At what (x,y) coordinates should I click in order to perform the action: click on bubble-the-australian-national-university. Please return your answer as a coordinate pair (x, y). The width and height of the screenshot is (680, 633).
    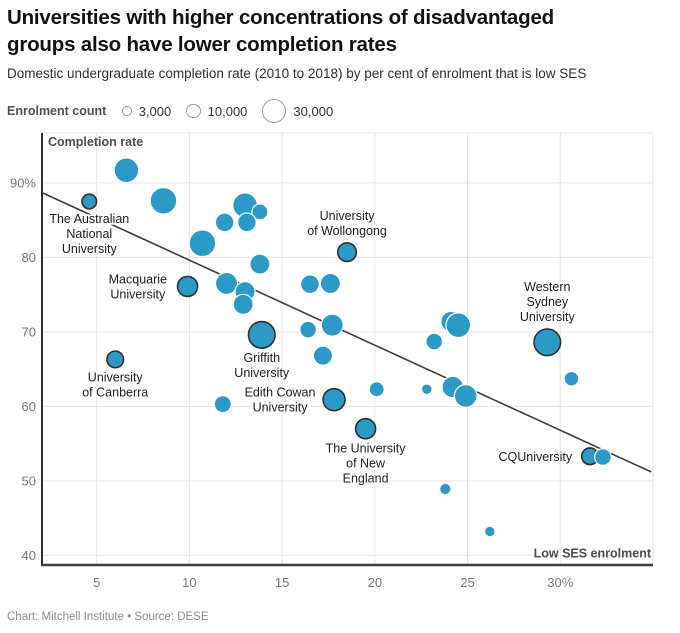
    Looking at the image, I should click on (89, 201).